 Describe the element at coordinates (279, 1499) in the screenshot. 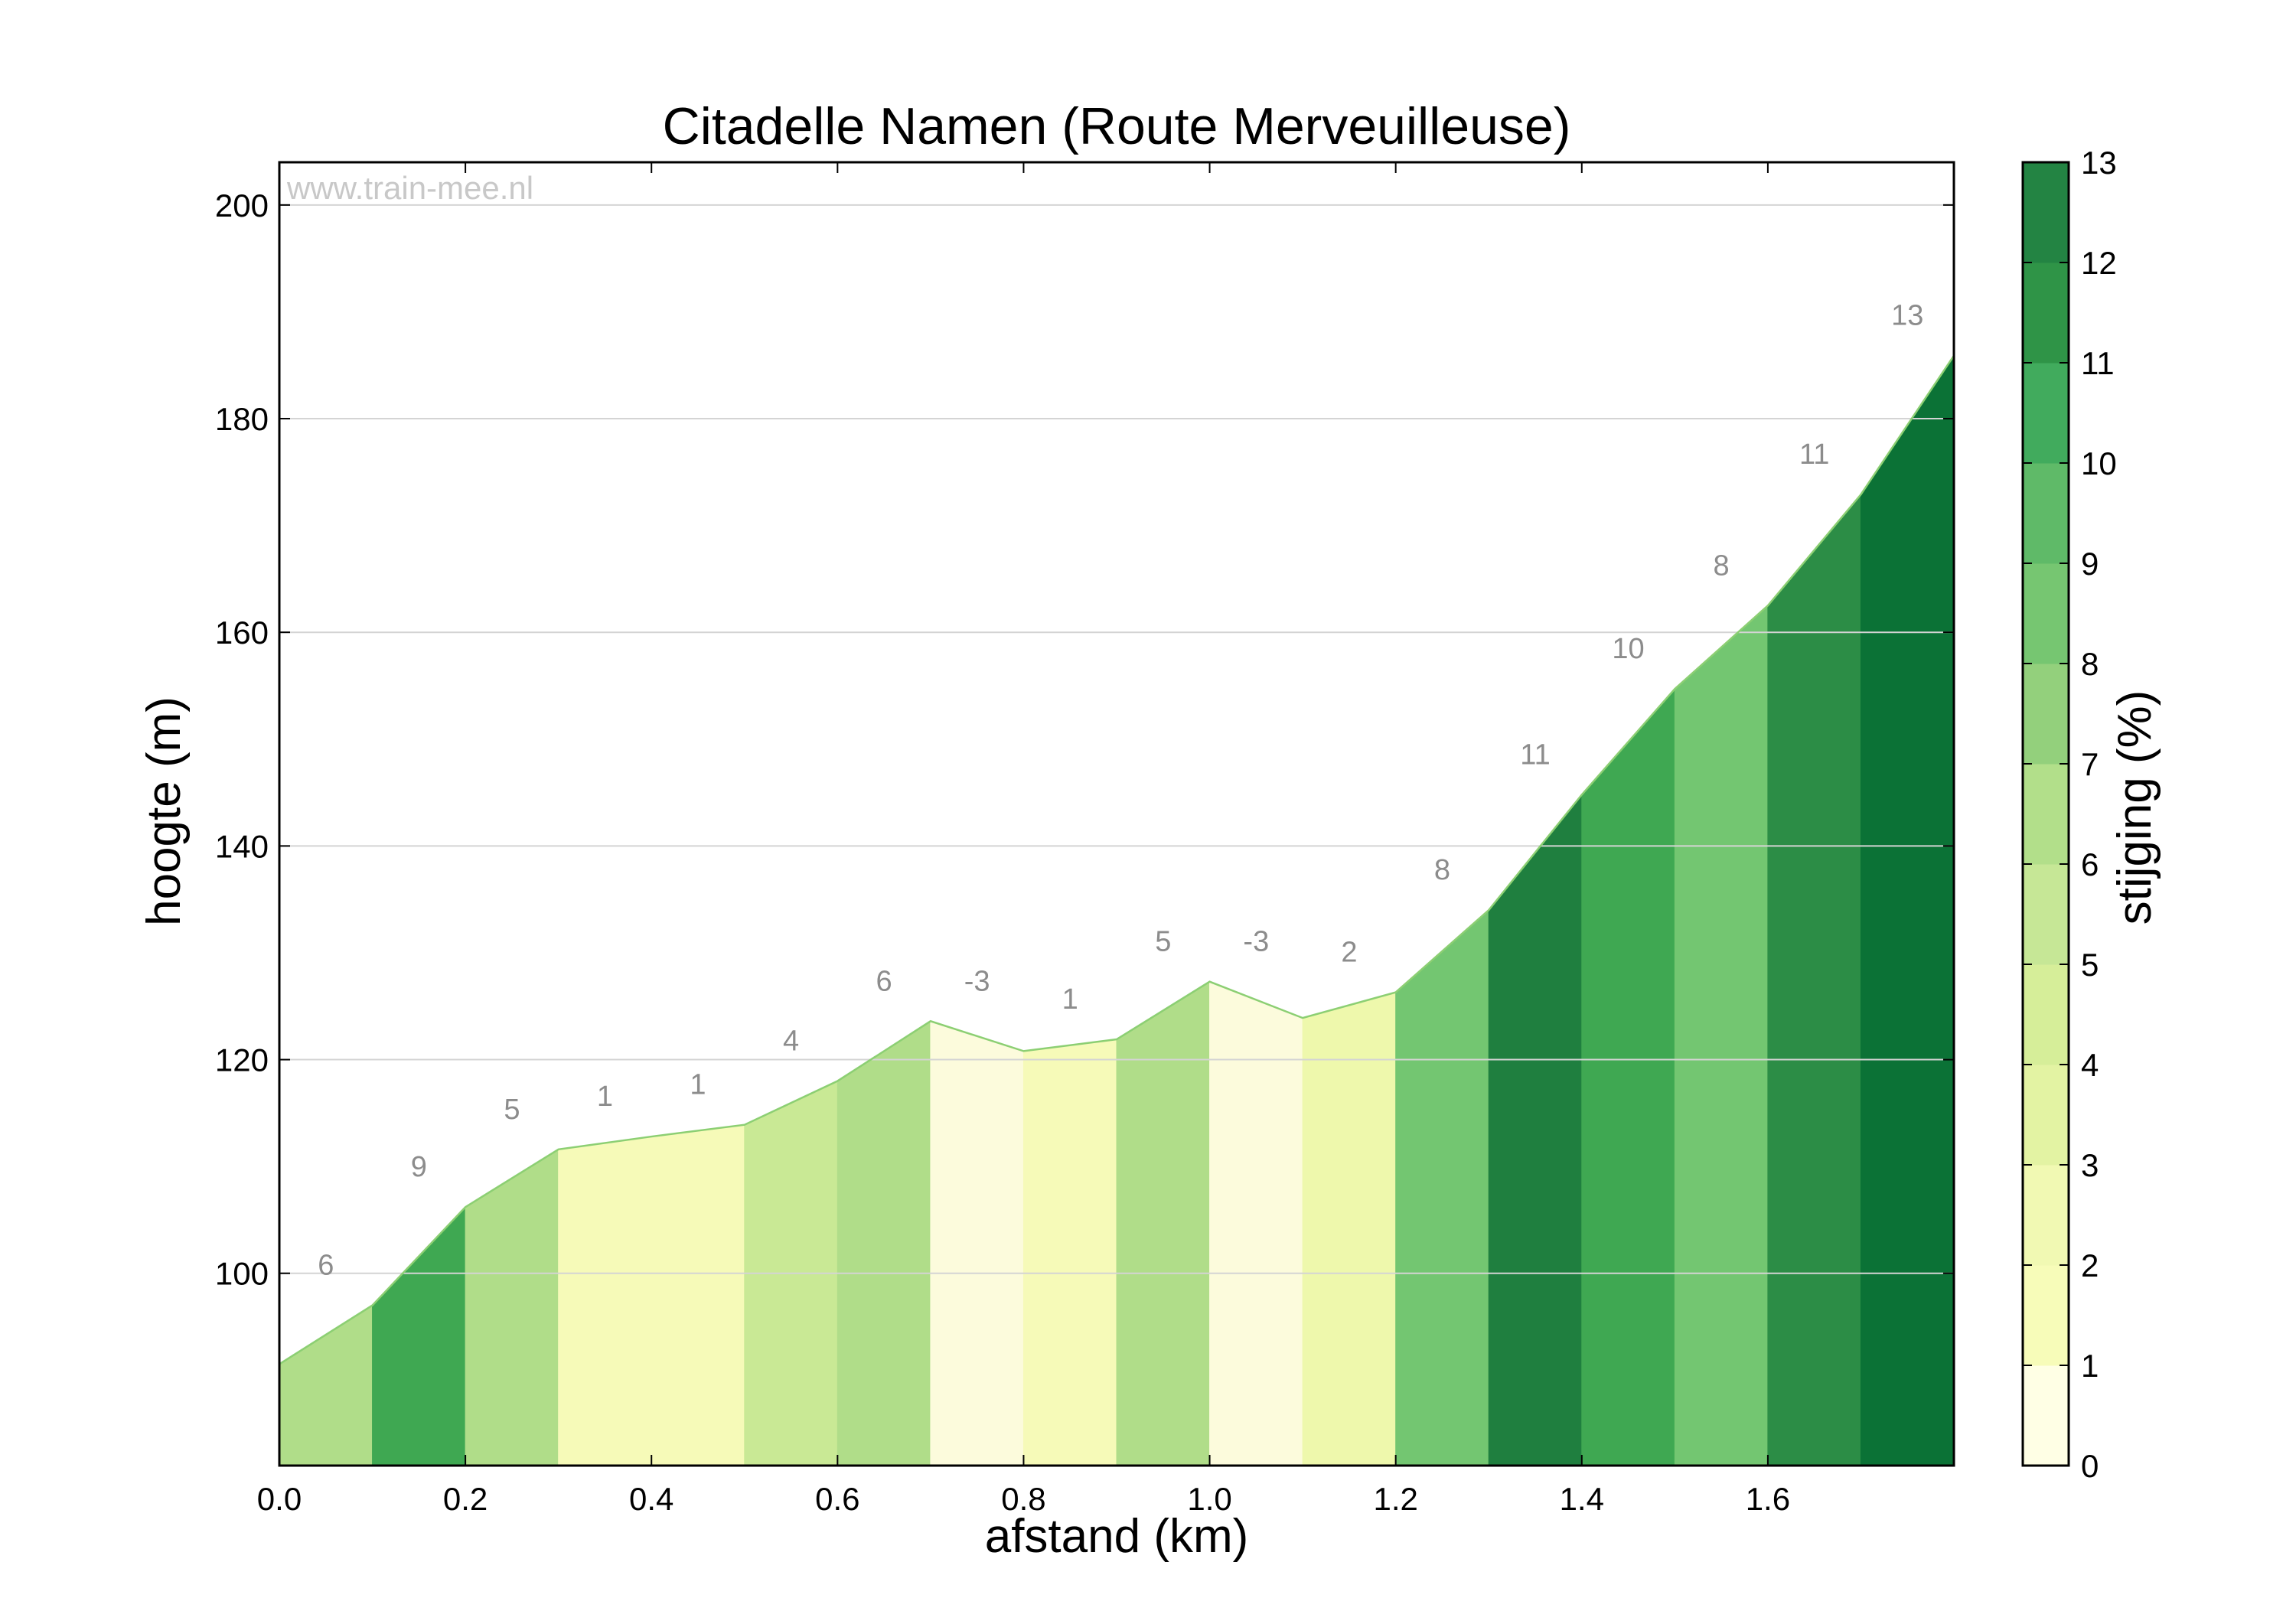

I see `x-tick-label: 0.0` at that location.